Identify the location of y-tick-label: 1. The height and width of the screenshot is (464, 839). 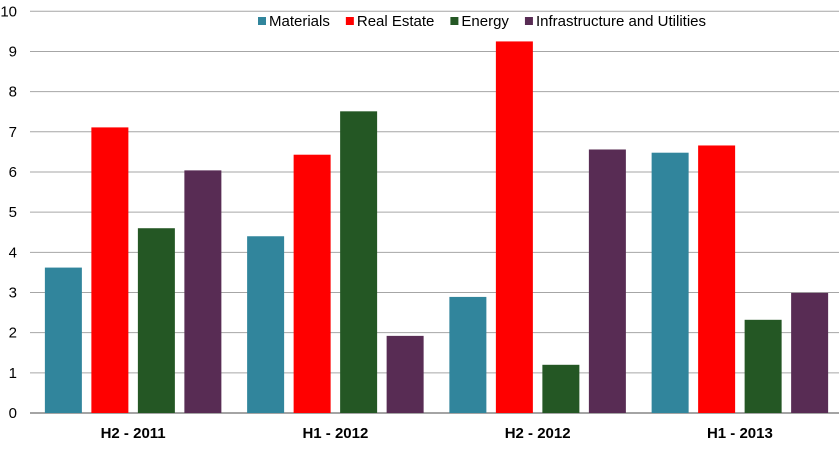
(13, 373).